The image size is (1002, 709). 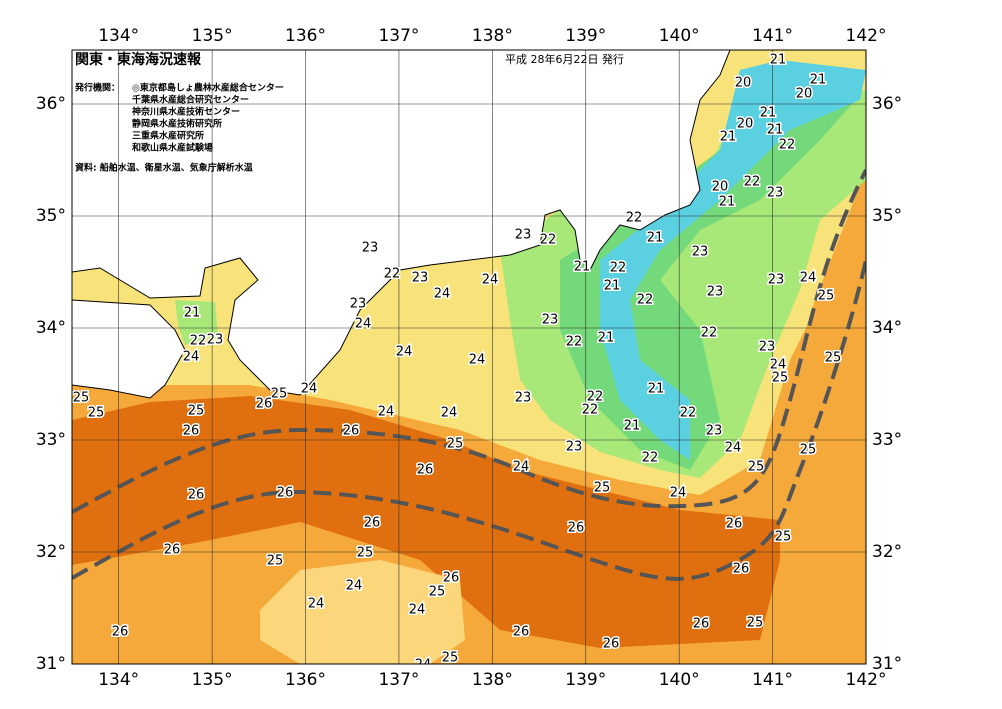 What do you see at coordinates (866, 36) in the screenshot?
I see `lon-label: 142°` at bounding box center [866, 36].